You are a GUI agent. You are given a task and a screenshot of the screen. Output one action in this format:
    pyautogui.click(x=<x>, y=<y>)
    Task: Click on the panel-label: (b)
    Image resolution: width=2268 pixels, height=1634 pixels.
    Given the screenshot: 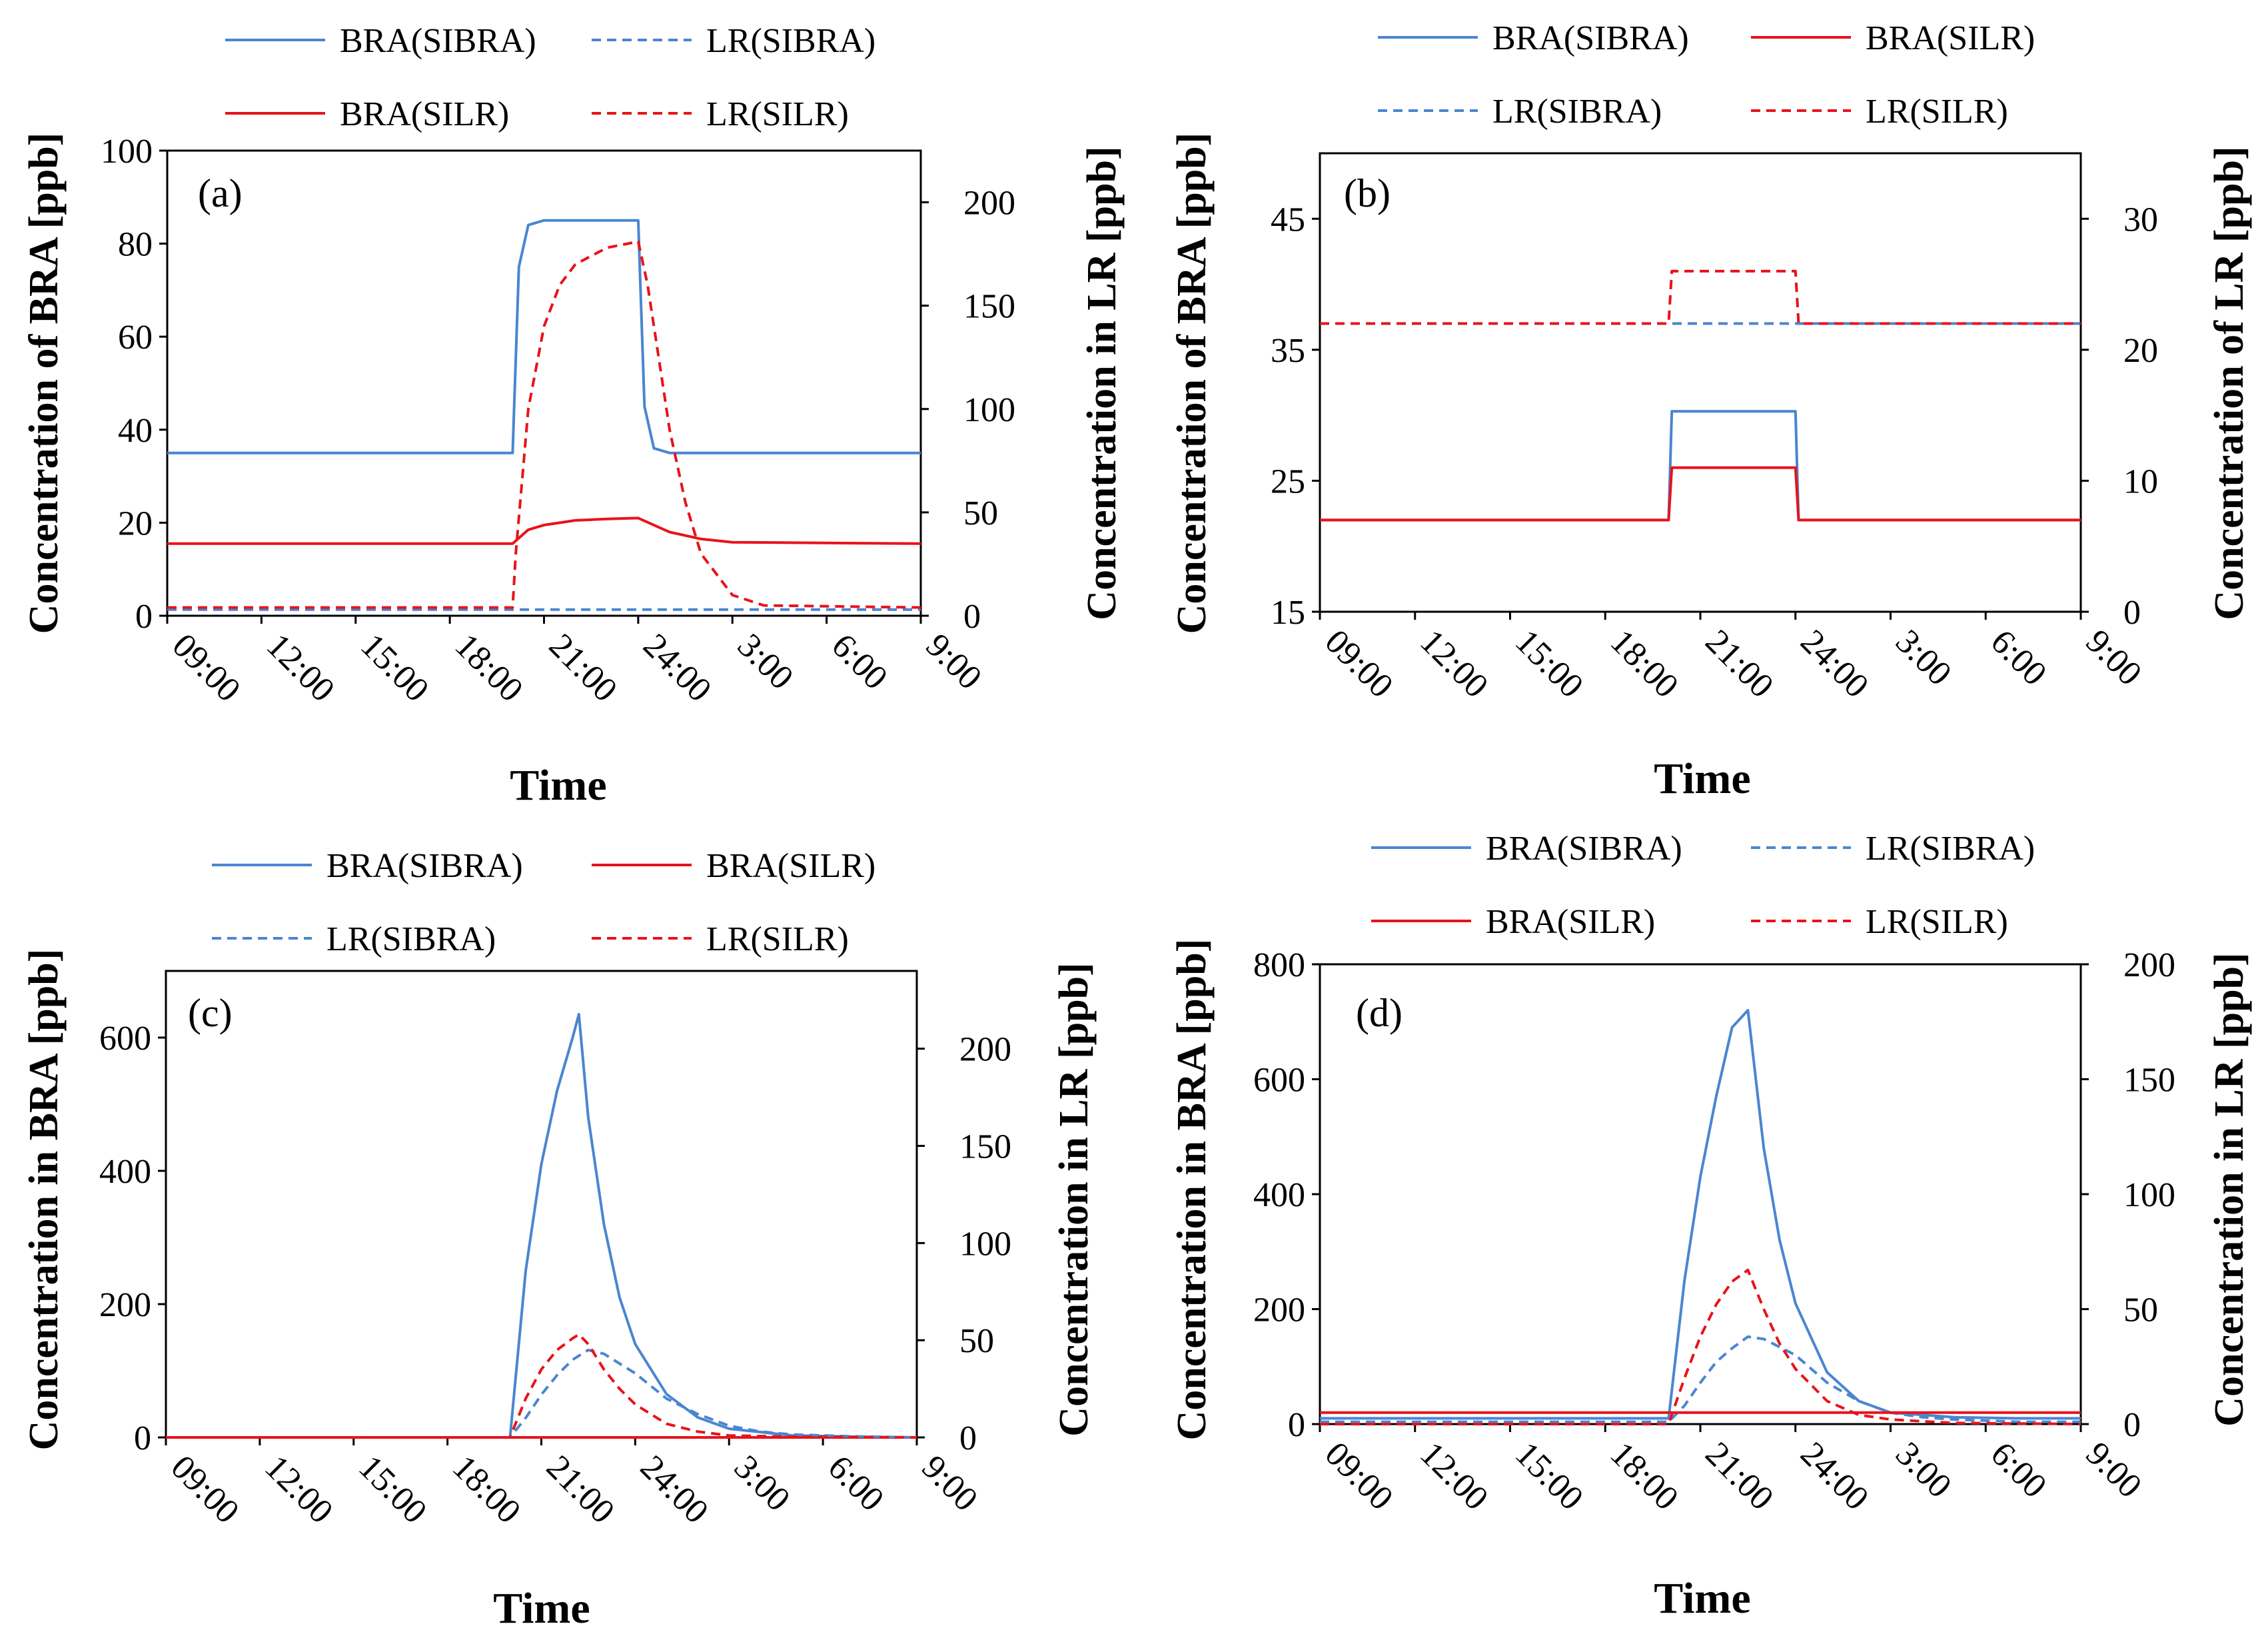 What is the action you would take?
    pyautogui.click(x=1367, y=193)
    